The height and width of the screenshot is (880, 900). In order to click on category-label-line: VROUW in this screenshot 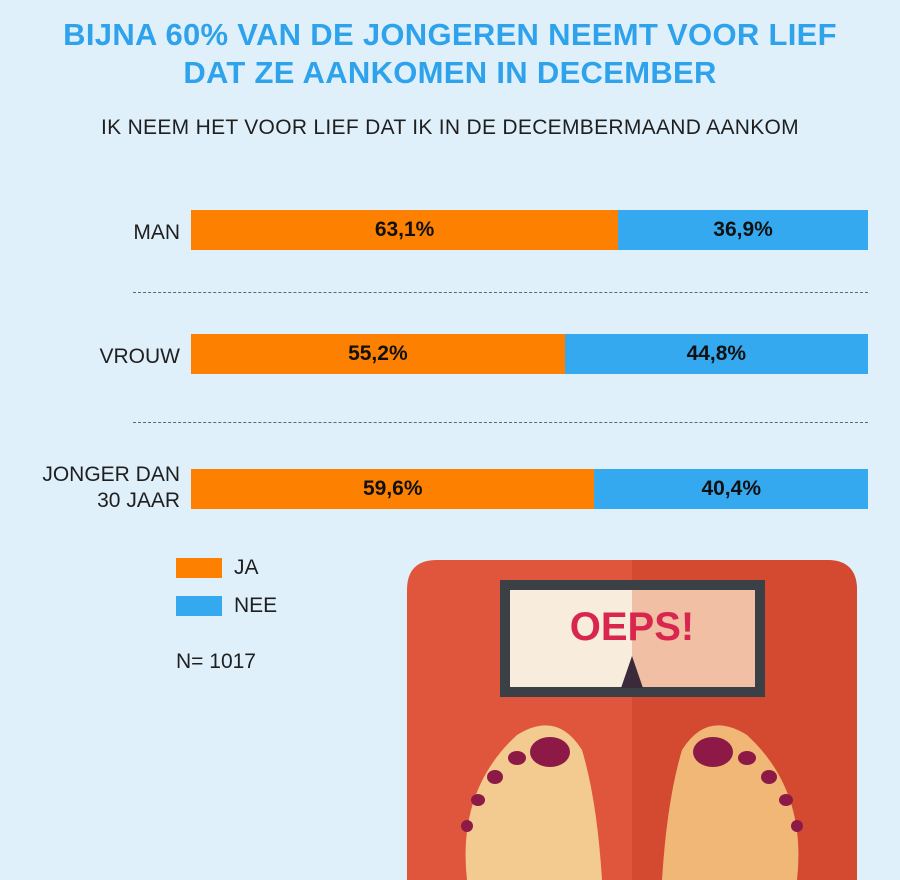, I will do `click(140, 356)`.